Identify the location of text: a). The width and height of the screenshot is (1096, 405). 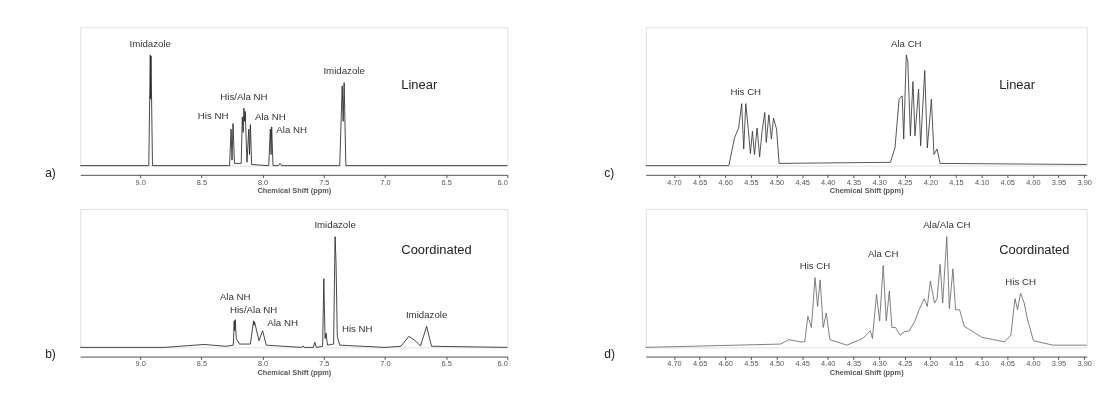
(50, 172).